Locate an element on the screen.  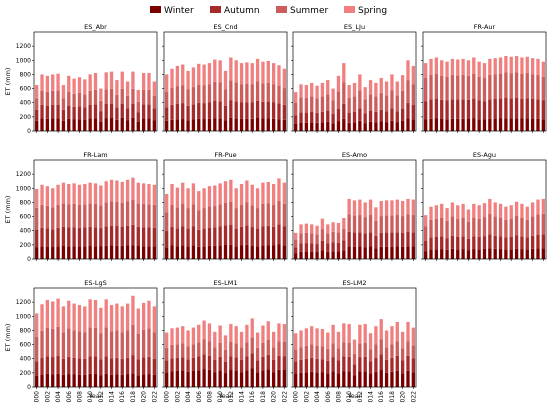
bar-summer-2004 is located at coordinates (188, 97).